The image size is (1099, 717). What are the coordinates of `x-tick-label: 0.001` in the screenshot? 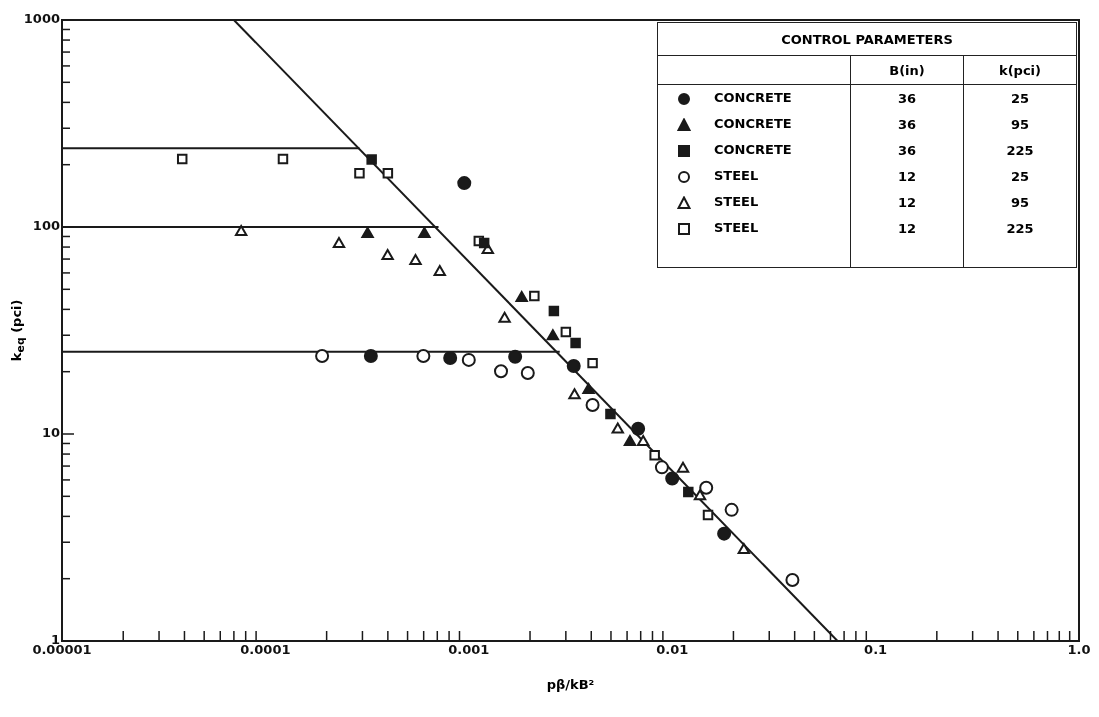 It's located at (469, 650).